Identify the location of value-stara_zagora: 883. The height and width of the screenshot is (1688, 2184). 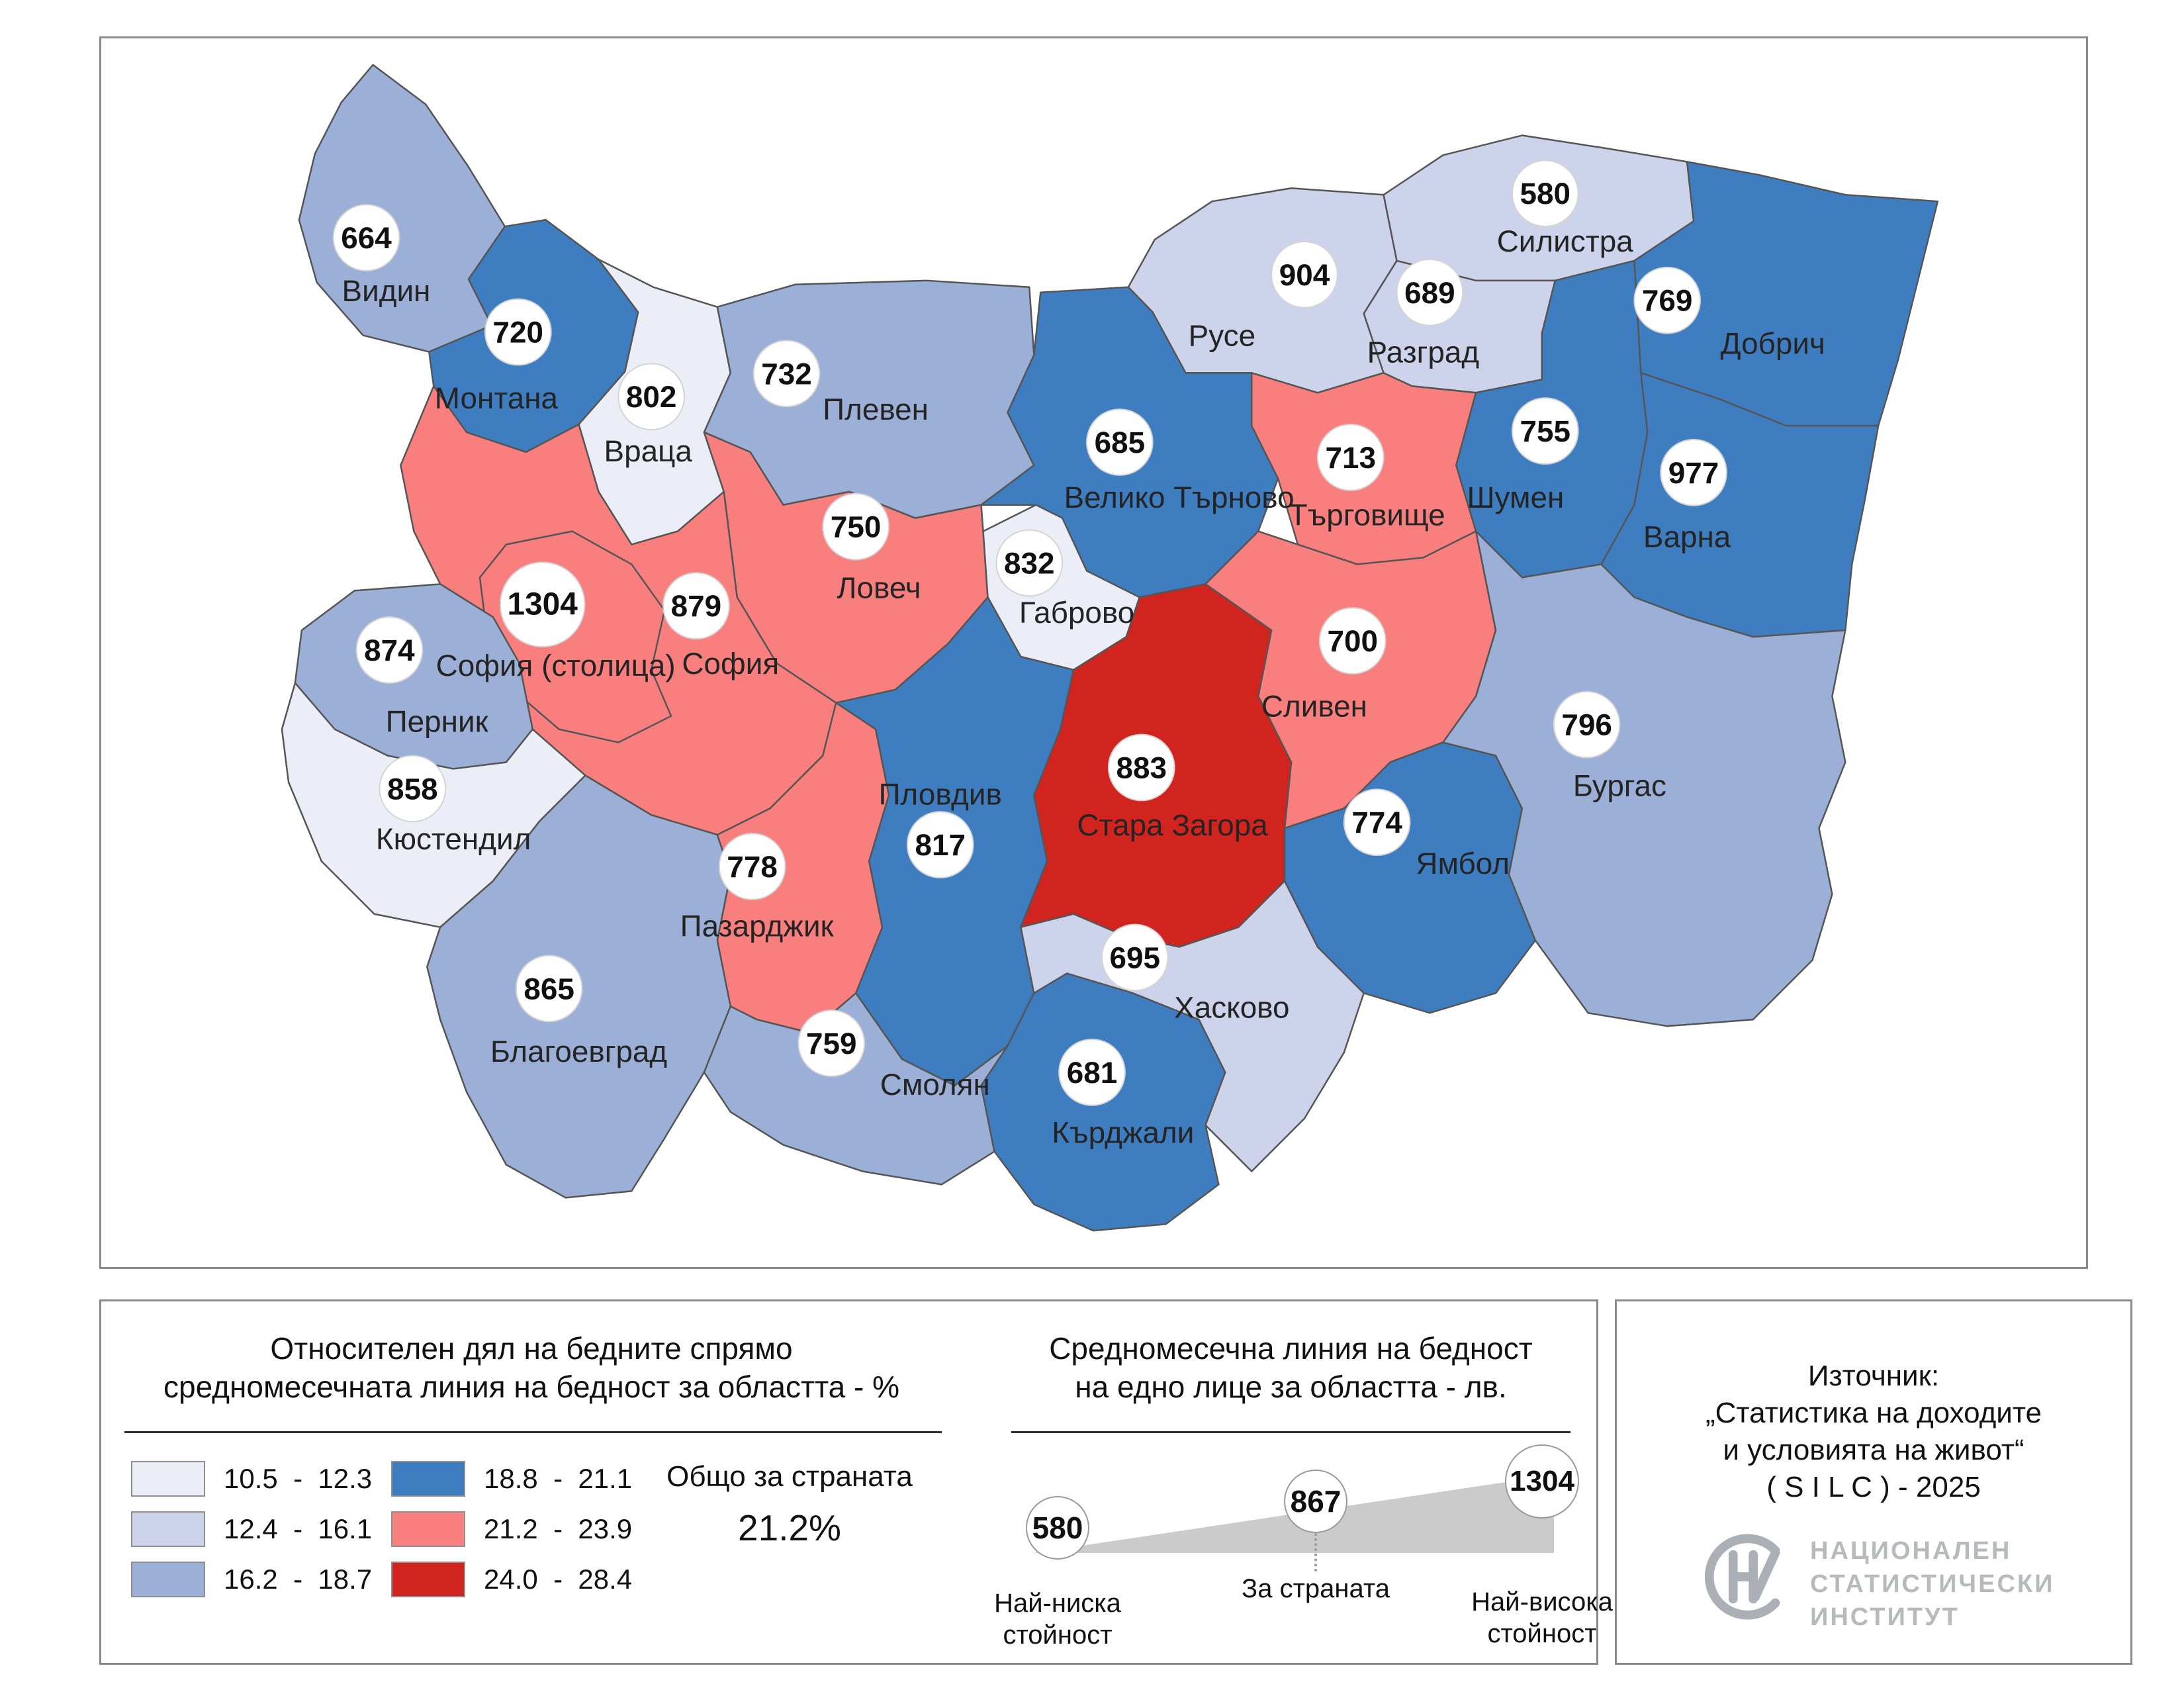
(1141, 767).